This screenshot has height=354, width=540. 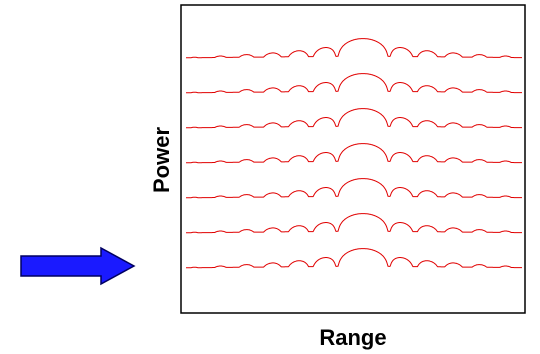 I want to click on x-axis-label: Range, so click(x=352, y=337).